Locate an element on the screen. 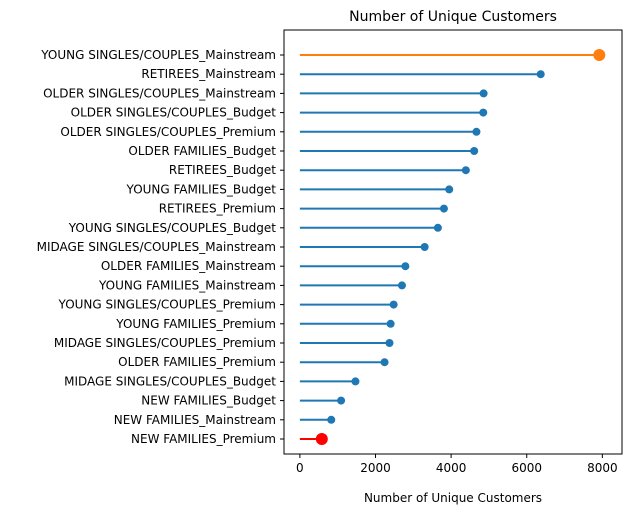 This screenshot has width=633, height=515. category-label: RETIREES_Mainstream is located at coordinates (208, 74).